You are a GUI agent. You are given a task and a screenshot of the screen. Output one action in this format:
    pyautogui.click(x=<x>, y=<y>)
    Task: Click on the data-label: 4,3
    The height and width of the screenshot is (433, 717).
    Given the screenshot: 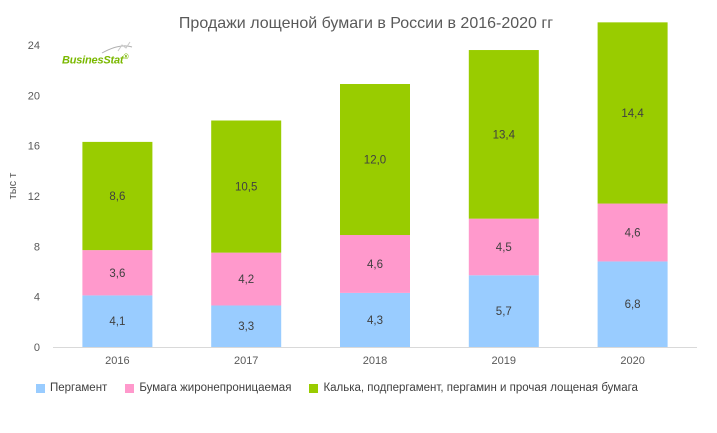 What is the action you would take?
    pyautogui.click(x=375, y=321)
    